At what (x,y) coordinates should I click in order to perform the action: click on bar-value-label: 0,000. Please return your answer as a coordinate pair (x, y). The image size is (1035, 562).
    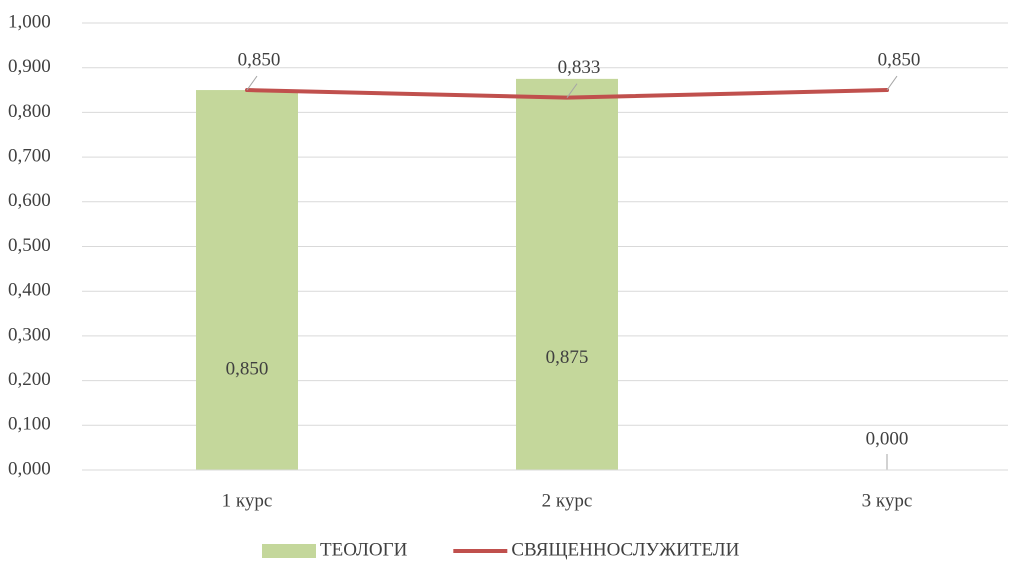
    Looking at the image, I should click on (887, 438).